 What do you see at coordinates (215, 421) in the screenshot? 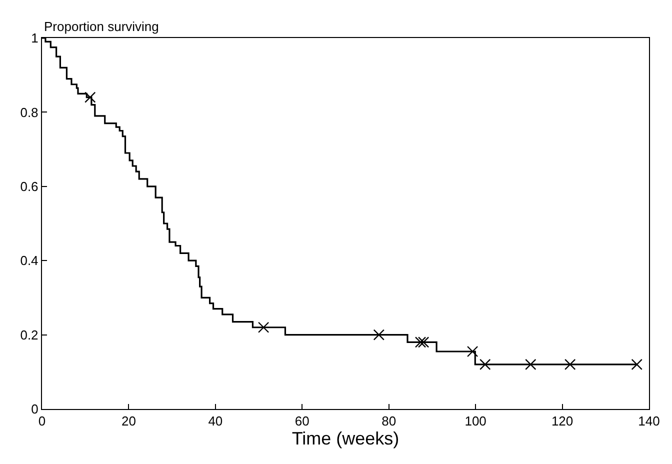
I see `x-tick-label: 40` at bounding box center [215, 421].